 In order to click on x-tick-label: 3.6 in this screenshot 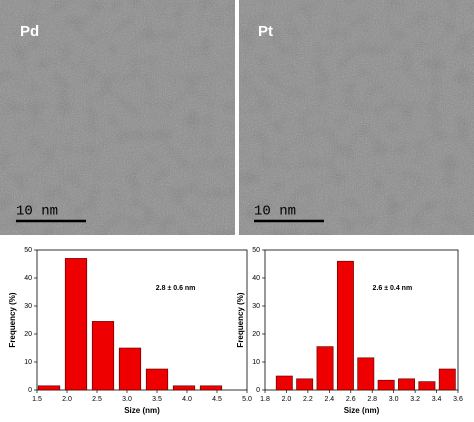, I will do `click(458, 399)`.